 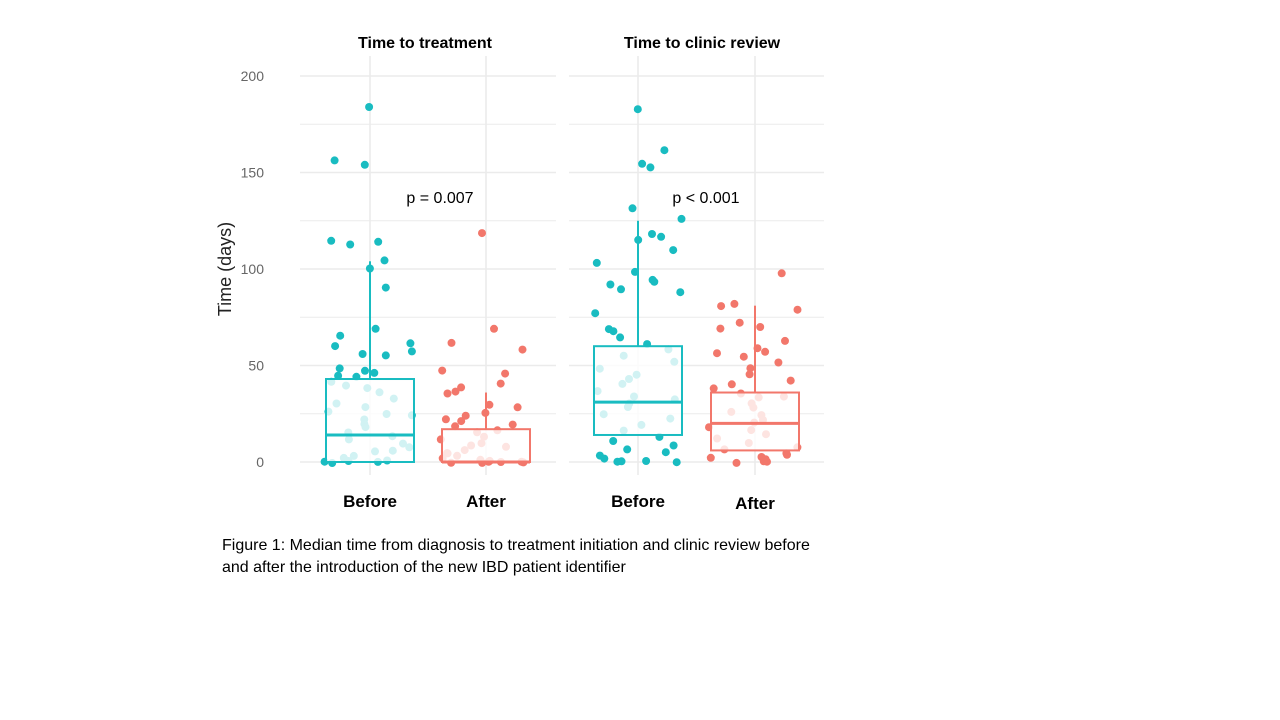 I want to click on p-value-annotation: p = 0.007, so click(x=439, y=198).